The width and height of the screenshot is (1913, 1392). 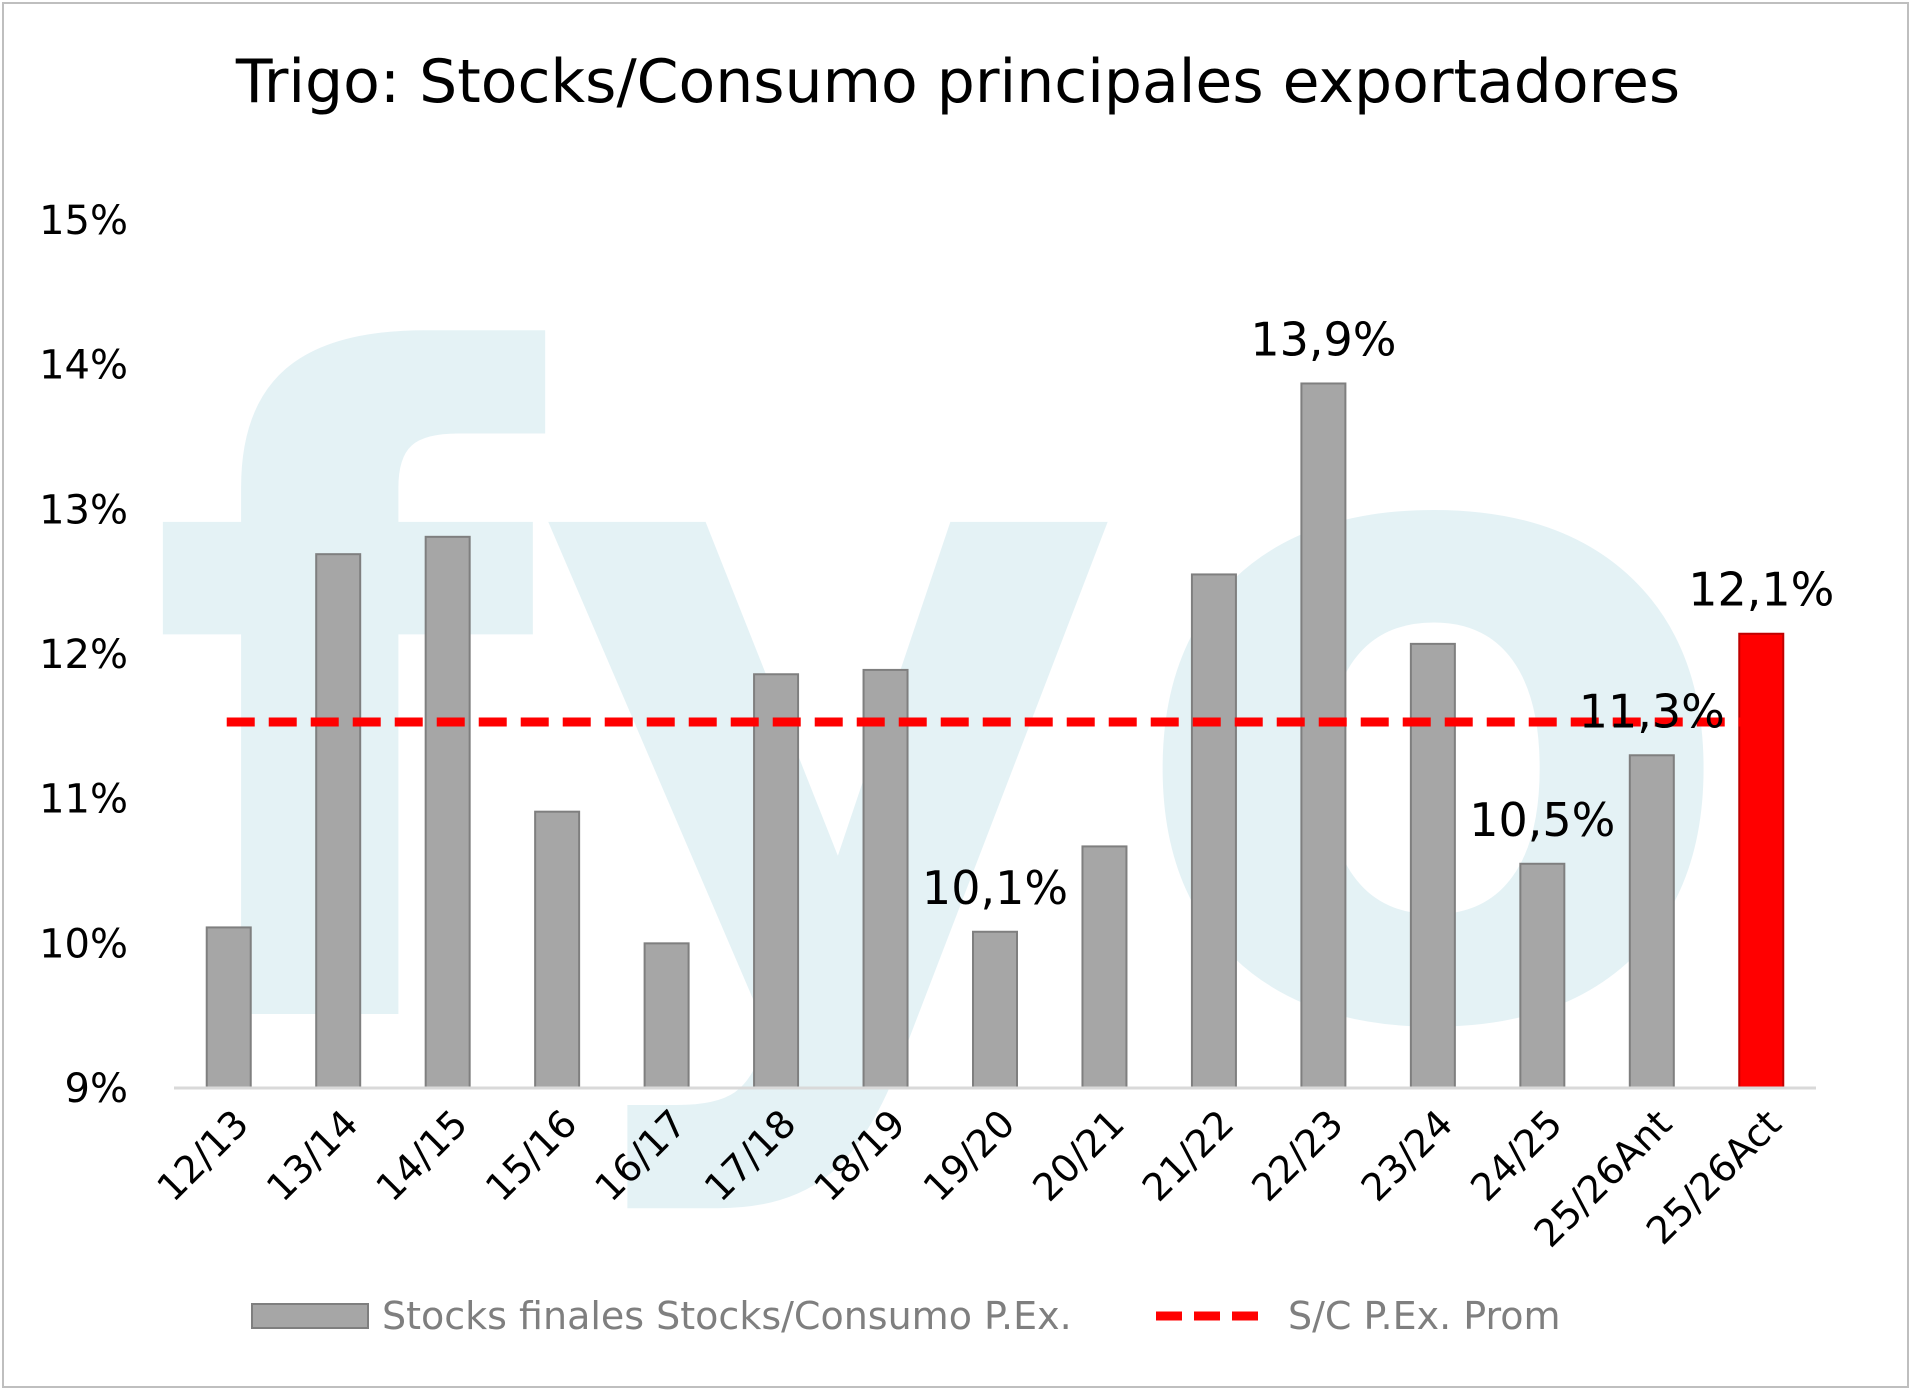 I want to click on y-tick-label: 13%, so click(x=83, y=510).